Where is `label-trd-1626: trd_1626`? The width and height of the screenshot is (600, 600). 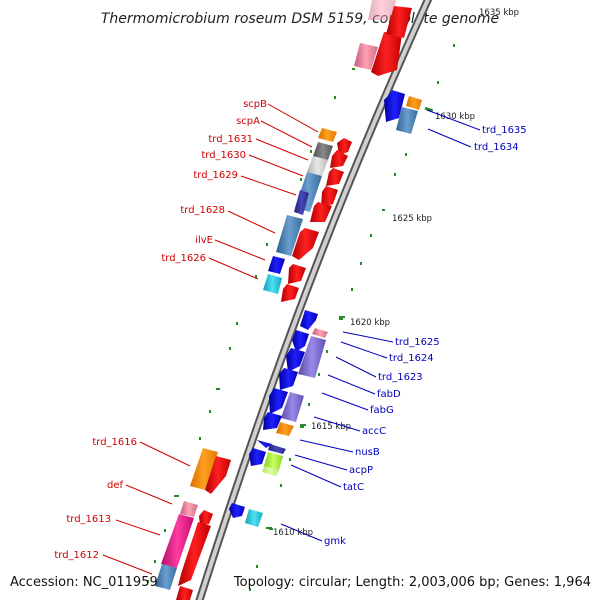
label-trd-1626: trd_1626 is located at coordinates (183, 258).